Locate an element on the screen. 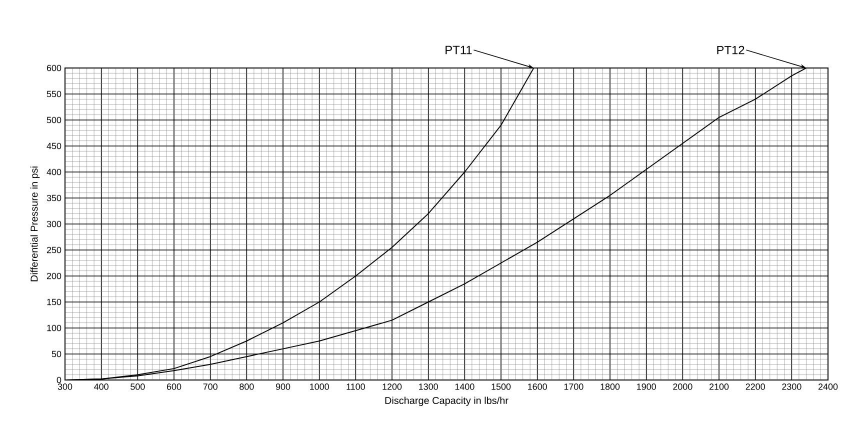  x-tick-label: 400 is located at coordinates (101, 387).